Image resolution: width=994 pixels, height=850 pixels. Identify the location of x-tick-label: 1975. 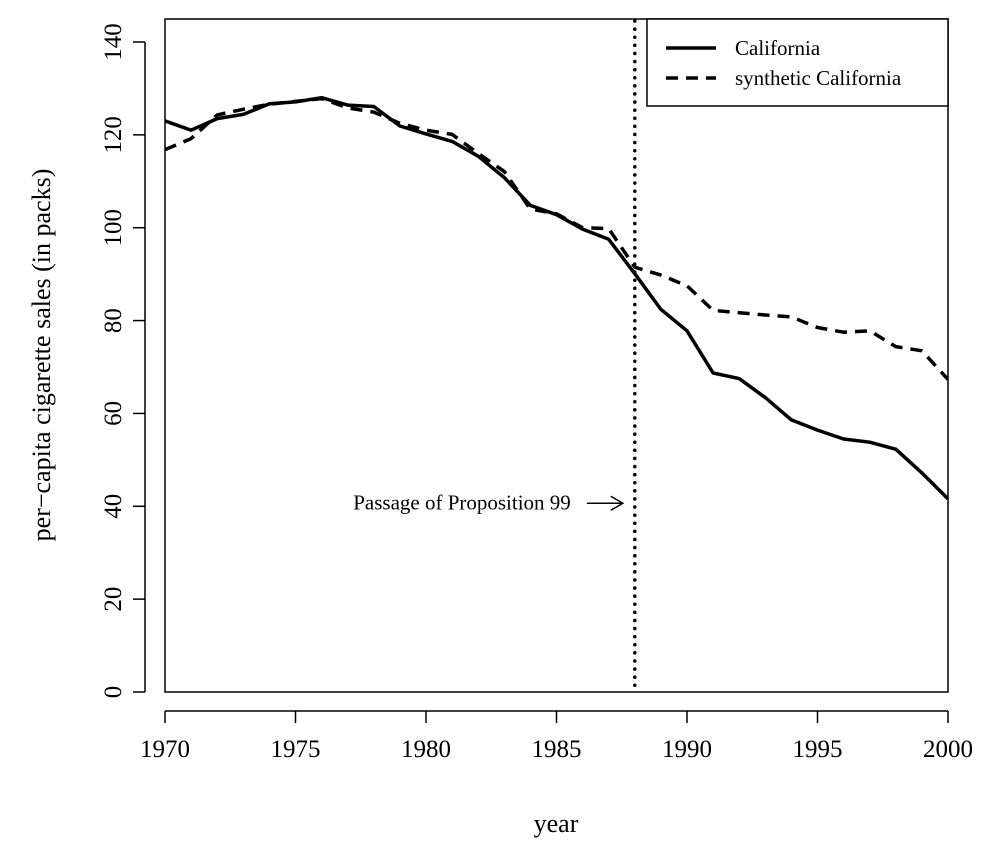
(296, 749).